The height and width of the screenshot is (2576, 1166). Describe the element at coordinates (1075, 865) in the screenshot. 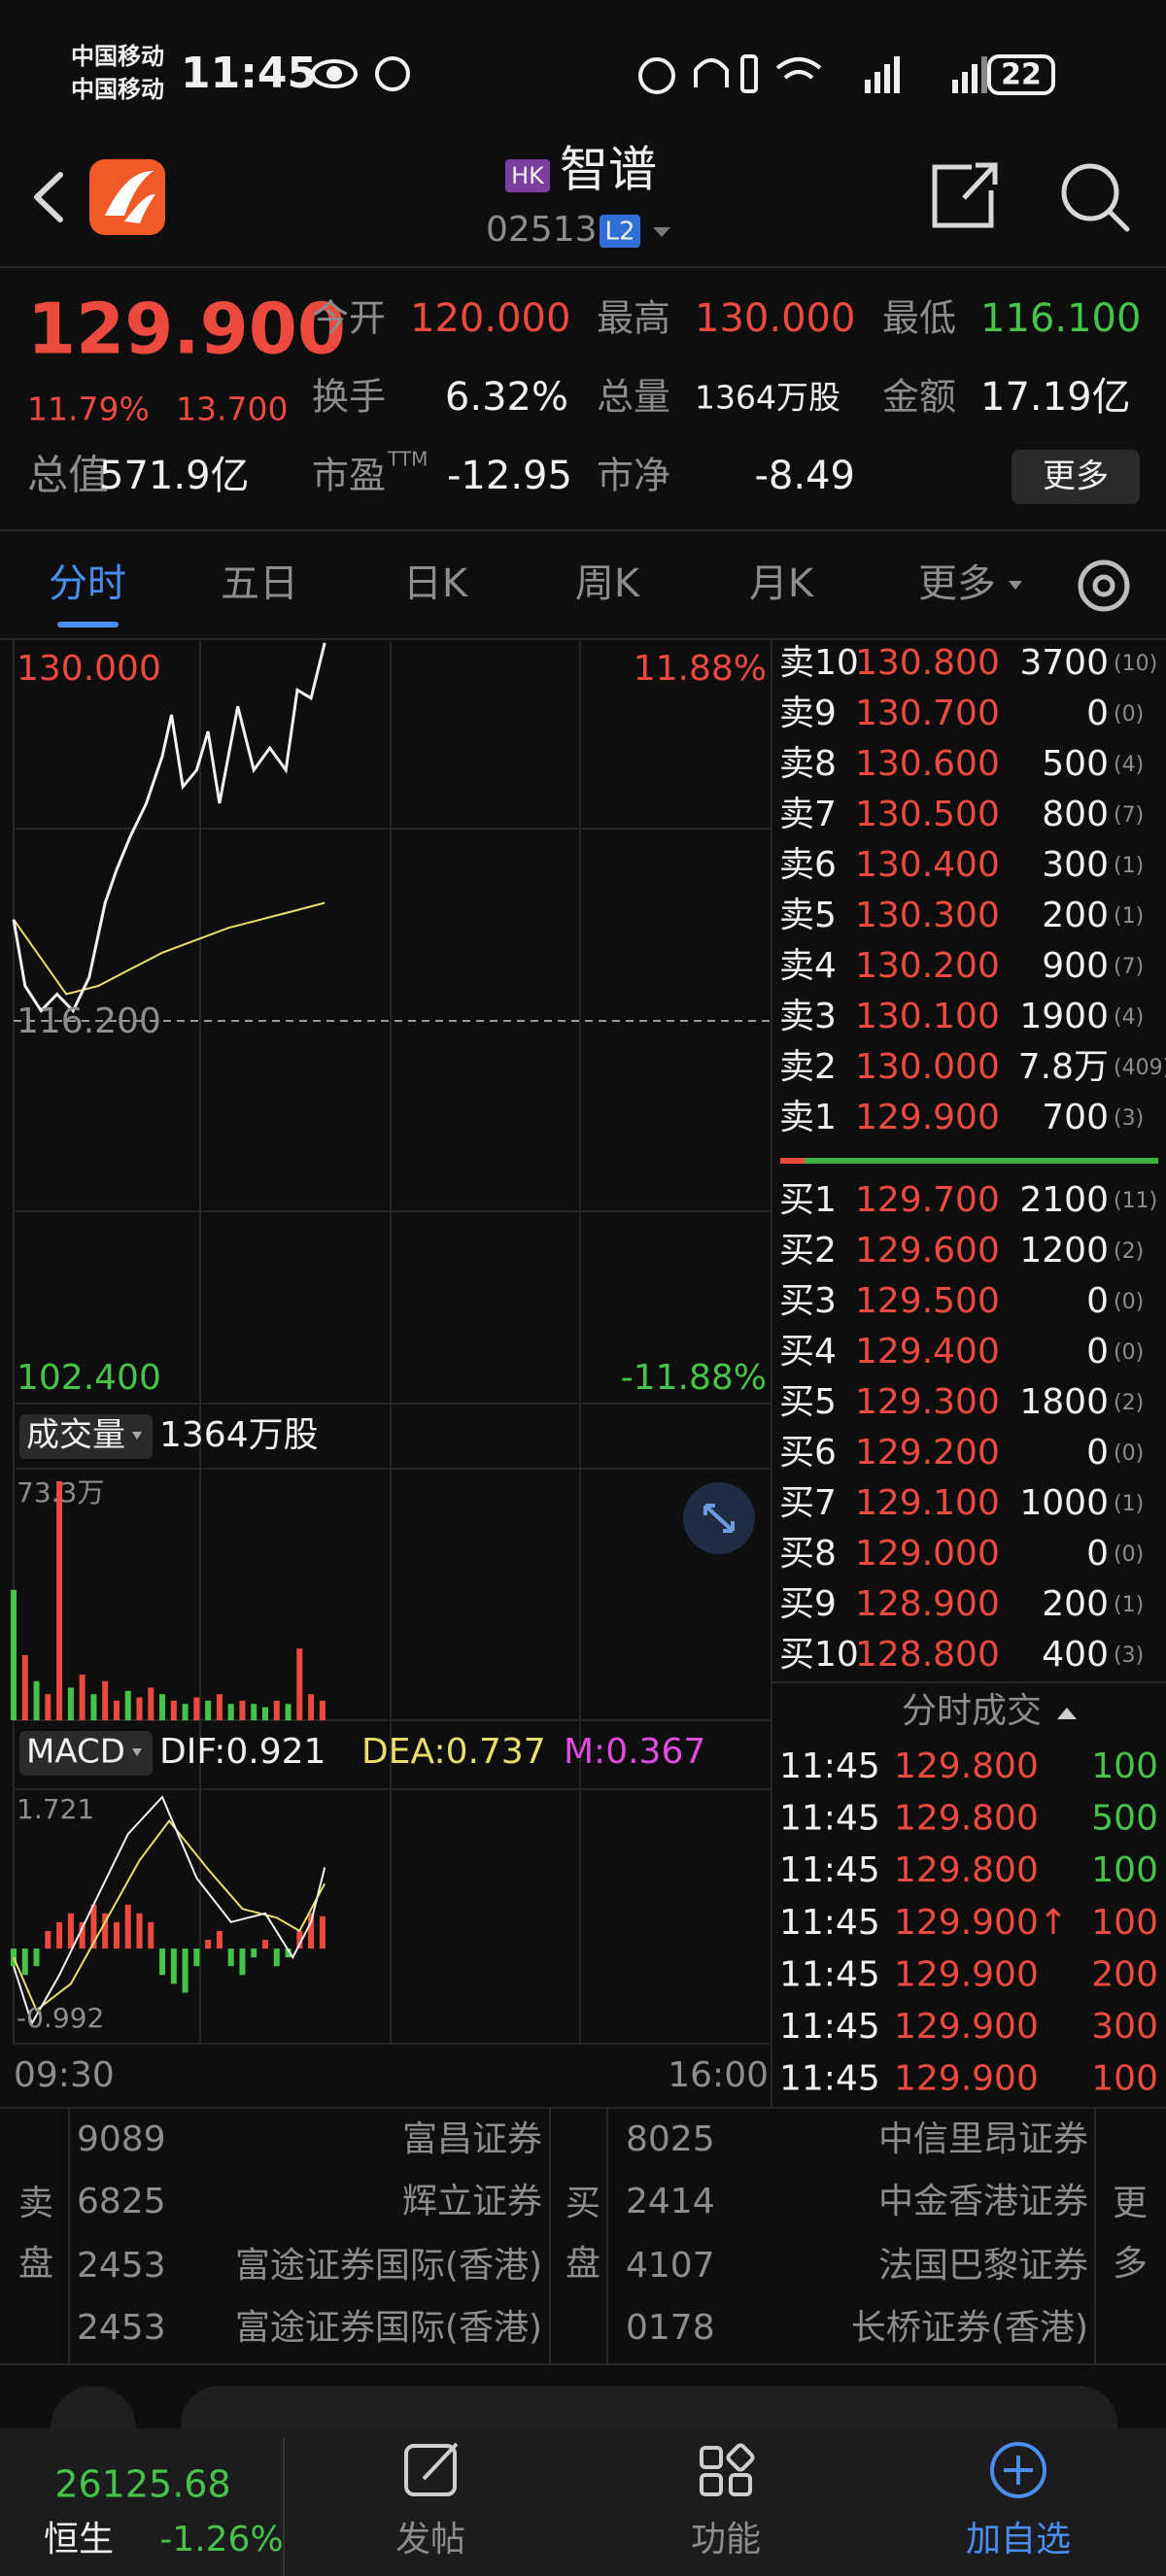

I see `book-qty: 300` at that location.